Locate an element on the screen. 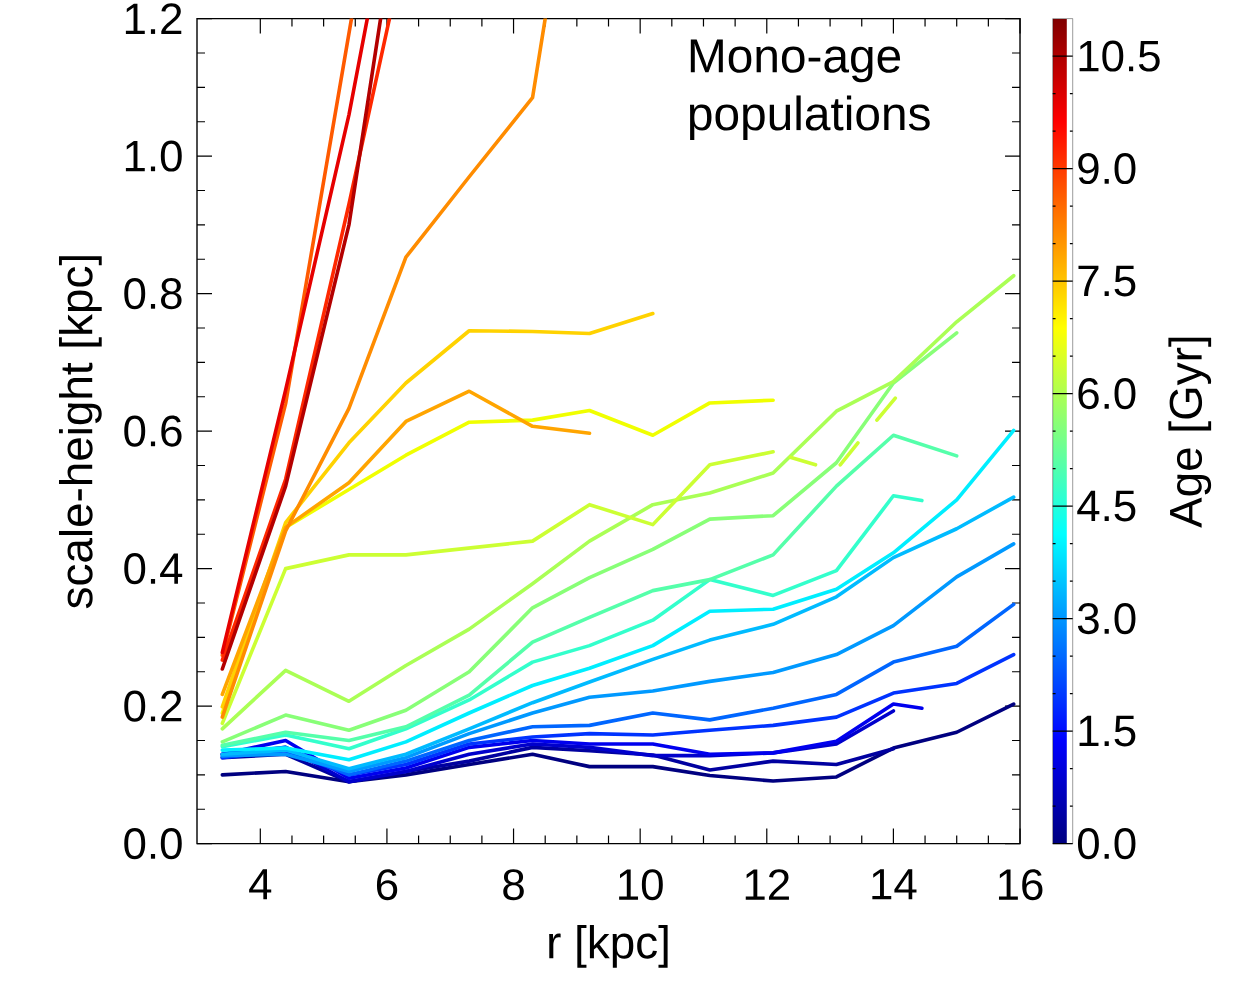 The height and width of the screenshot is (995, 1254). y-tick-label: 1.2 is located at coordinates (153, 19).